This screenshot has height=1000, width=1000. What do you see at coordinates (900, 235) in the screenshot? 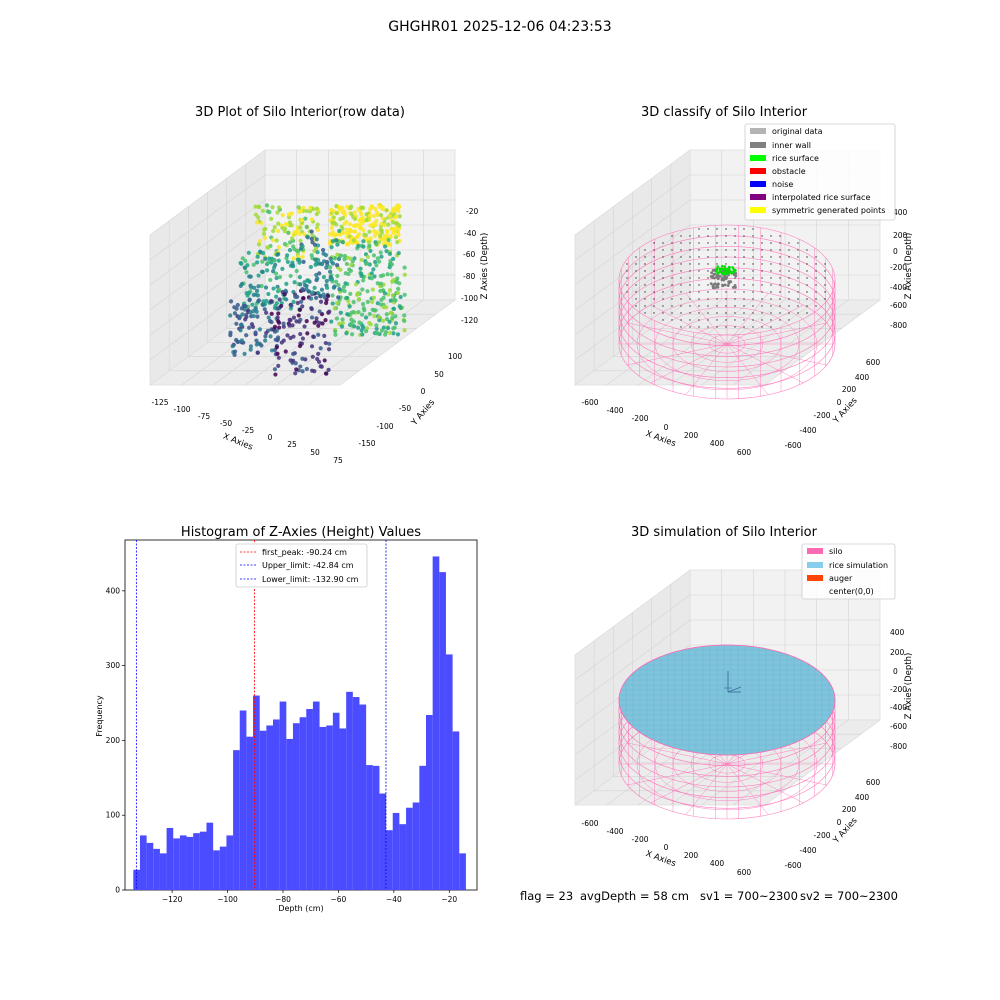
I see `classify-z-tick: 200` at bounding box center [900, 235].